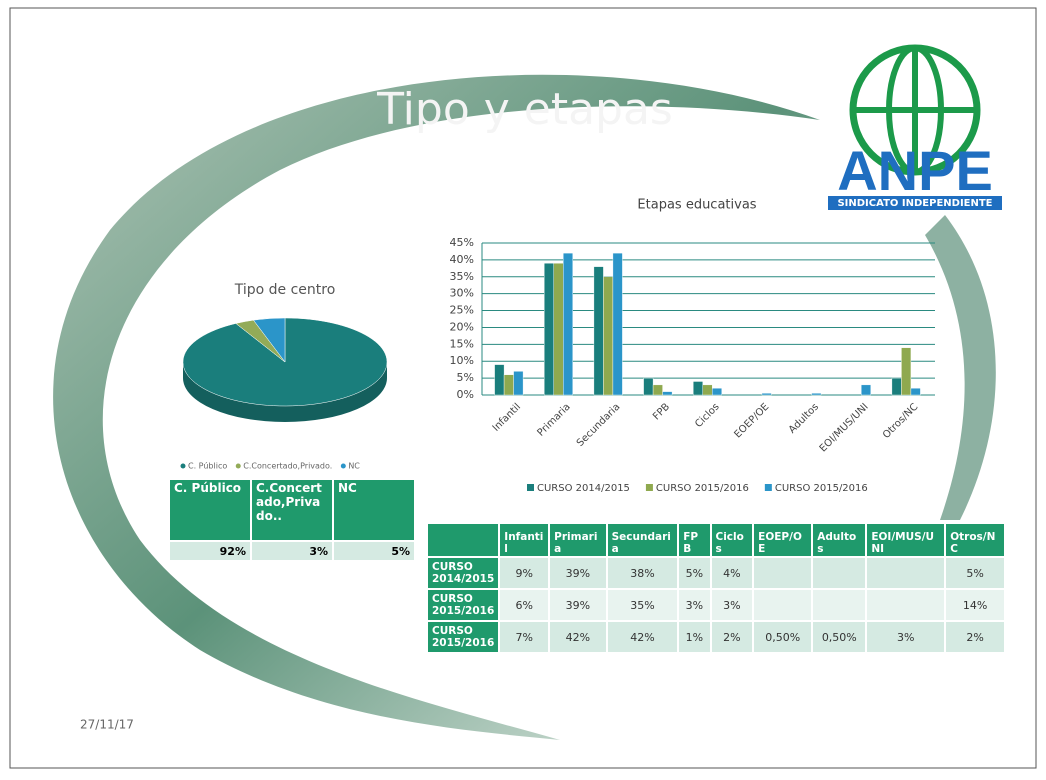 This screenshot has height=780, width=1046. Describe the element at coordinates (462, 276) in the screenshot. I see `y-tick-label: 35%` at that location.